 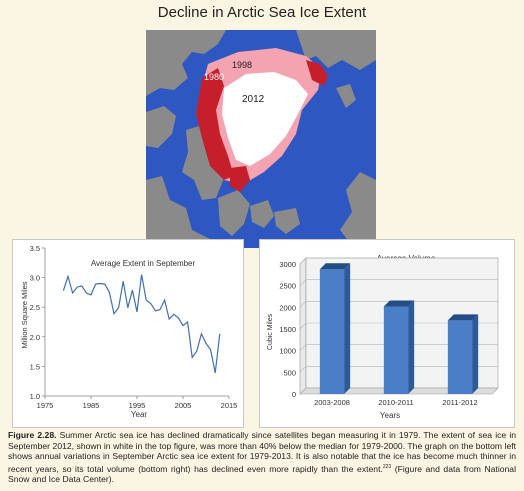 I want to click on map-label-2012: 2012, so click(x=253, y=99).